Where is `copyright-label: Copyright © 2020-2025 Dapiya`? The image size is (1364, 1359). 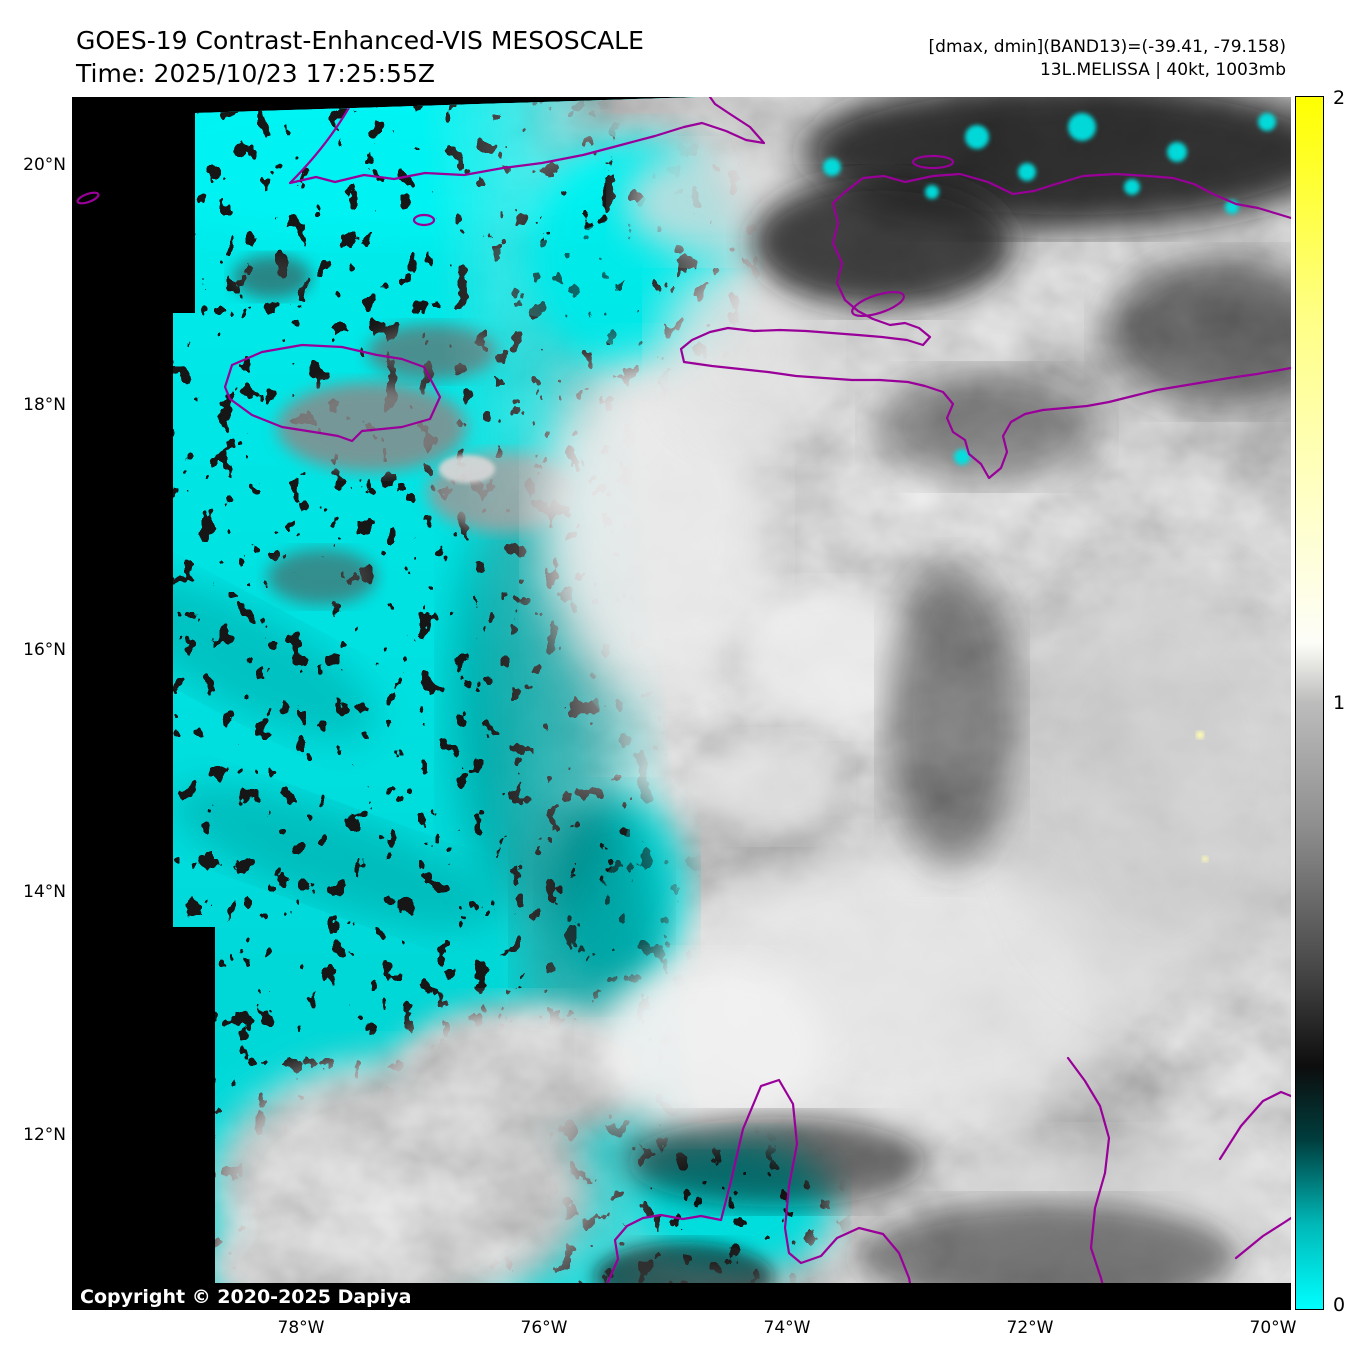 copyright-label: Copyright © 2020-2025 Dapiya is located at coordinates (246, 1297).